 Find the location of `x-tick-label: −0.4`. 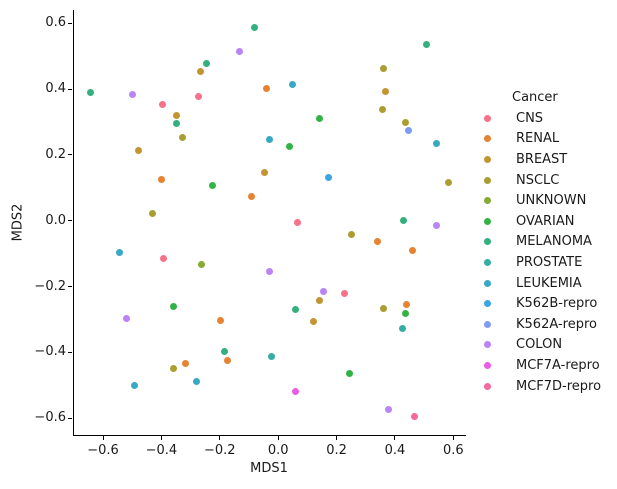

x-tick-label: −0.4 is located at coordinates (161, 450).